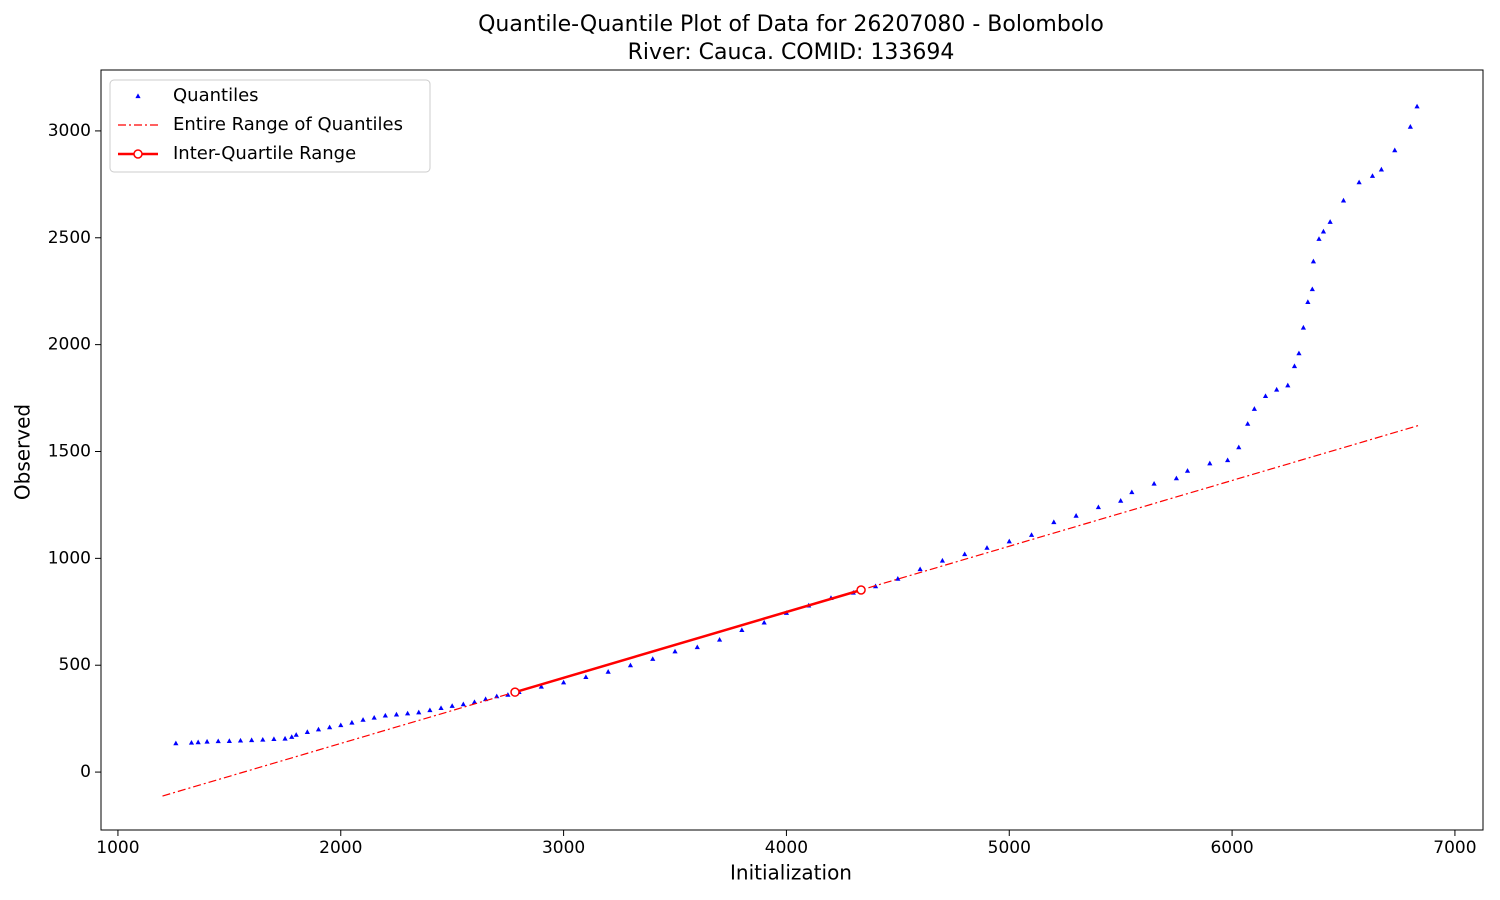 The image size is (1500, 900). What do you see at coordinates (23, 452) in the screenshot?
I see `y-axis-label: Observed` at bounding box center [23, 452].